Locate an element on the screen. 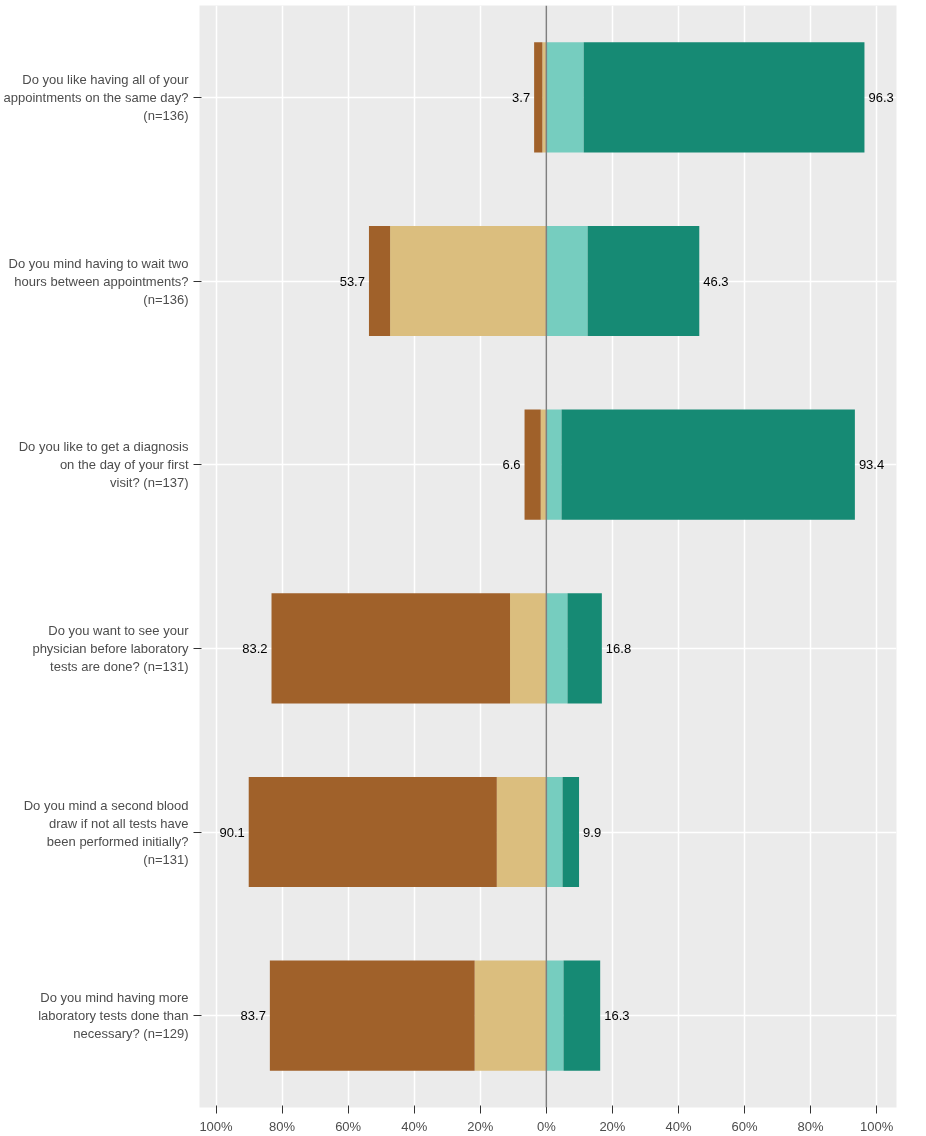 The height and width of the screenshot is (1136, 926). y-tick-label: Do you like to get a diagnosis on the day of your first visit? (n=137) is located at coordinates (103, 465).